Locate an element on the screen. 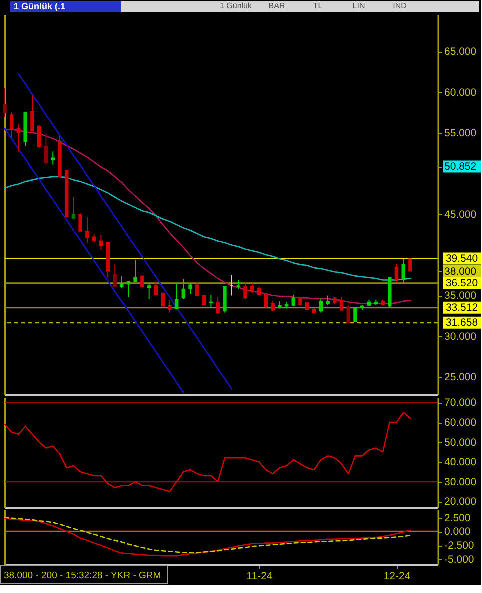 The image size is (482, 593). ref-line-label: 33.512 is located at coordinates (462, 308).